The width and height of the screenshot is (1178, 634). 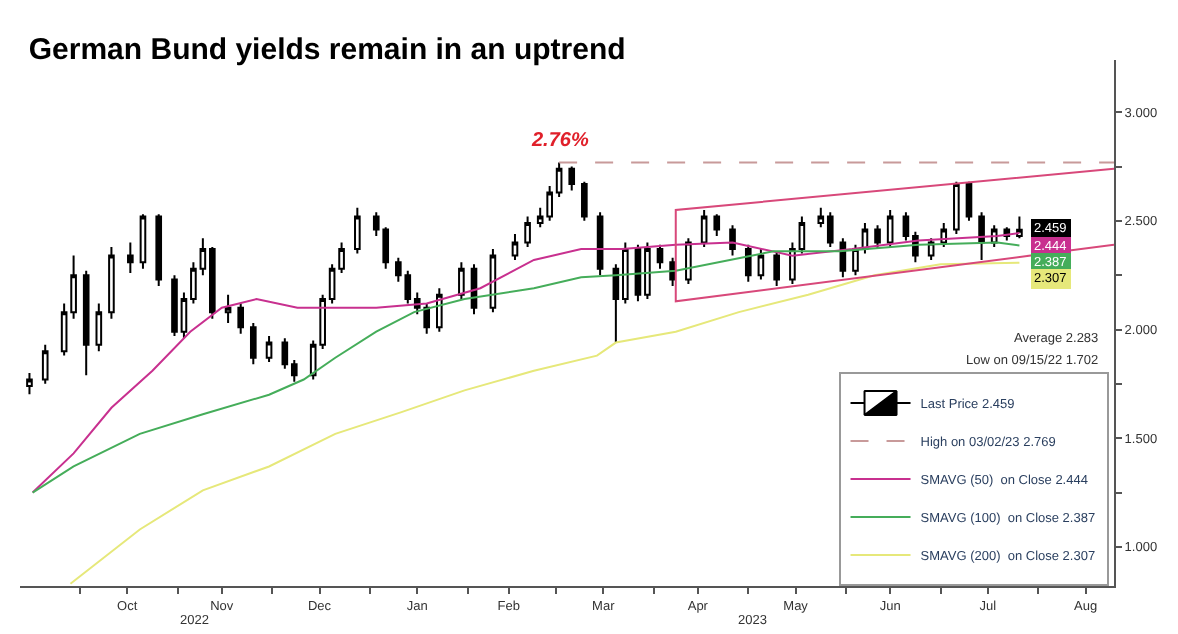 What do you see at coordinates (327, 50) in the screenshot?
I see `chart-title: German Bund yields remain in an uptrend` at bounding box center [327, 50].